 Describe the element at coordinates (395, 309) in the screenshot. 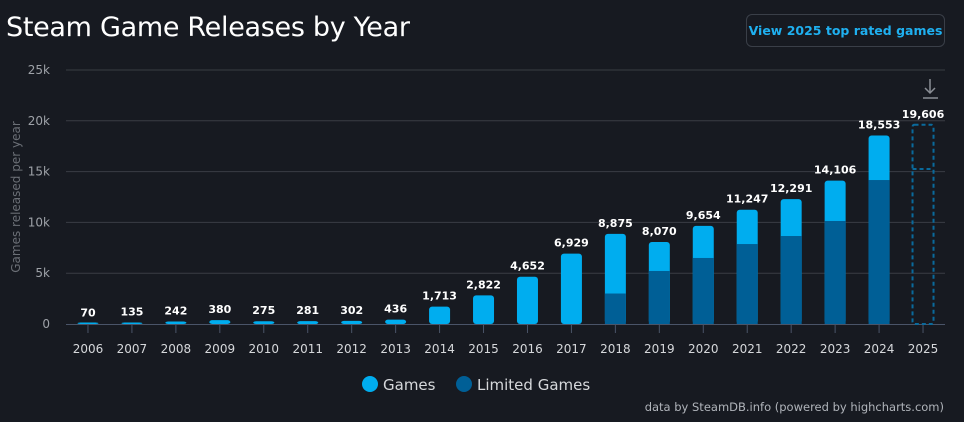

I see `data-label: 436` at that location.